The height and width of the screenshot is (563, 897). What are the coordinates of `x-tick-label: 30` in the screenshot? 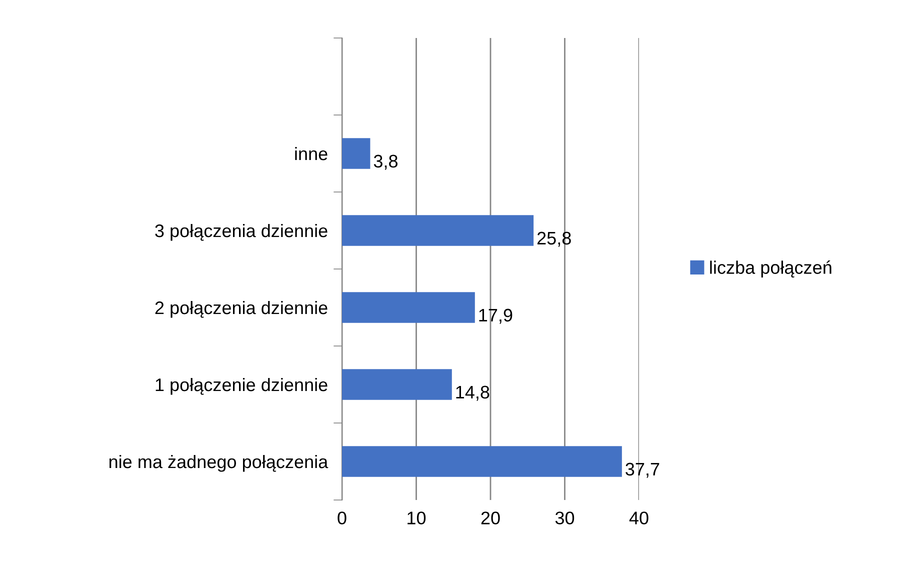 It's located at (564, 518).